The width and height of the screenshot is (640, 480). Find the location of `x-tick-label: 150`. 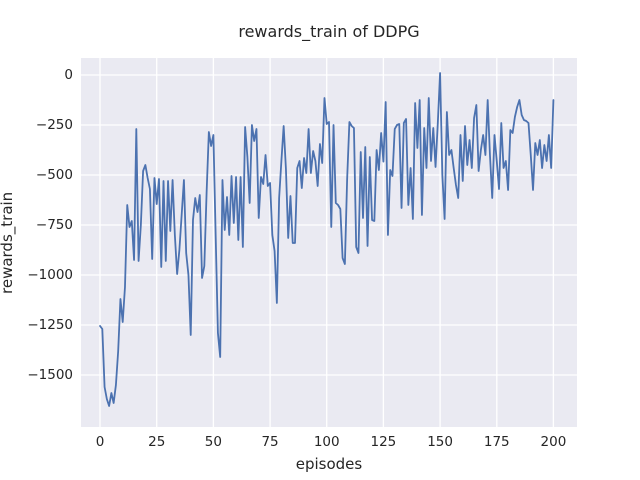

x-tick-label: 150 is located at coordinates (440, 442).